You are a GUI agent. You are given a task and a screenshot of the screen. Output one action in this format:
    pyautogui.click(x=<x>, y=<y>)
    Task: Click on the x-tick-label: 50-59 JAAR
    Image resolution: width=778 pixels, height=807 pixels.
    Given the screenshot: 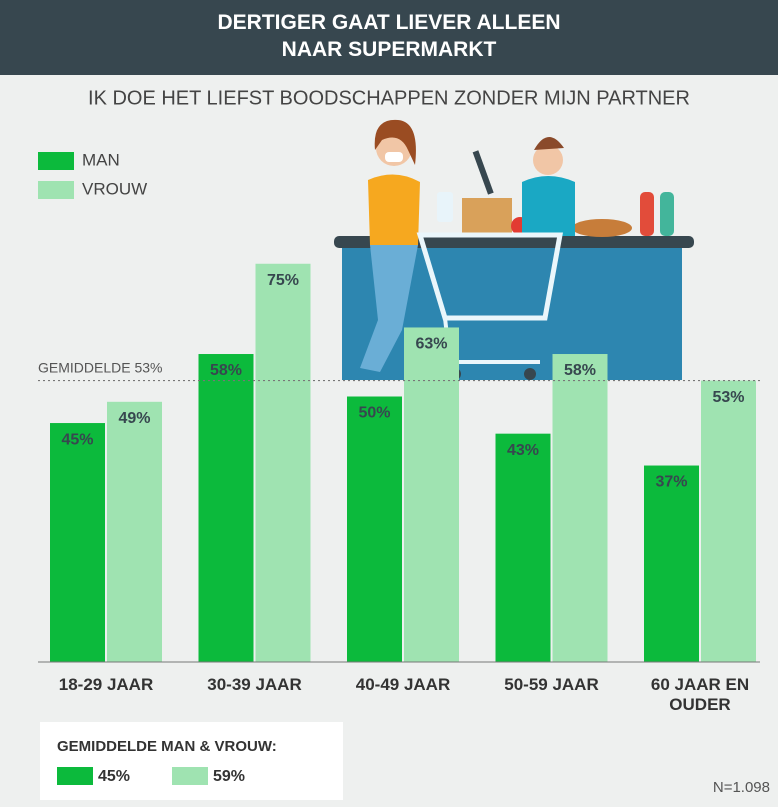 What is the action you would take?
    pyautogui.click(x=551, y=684)
    